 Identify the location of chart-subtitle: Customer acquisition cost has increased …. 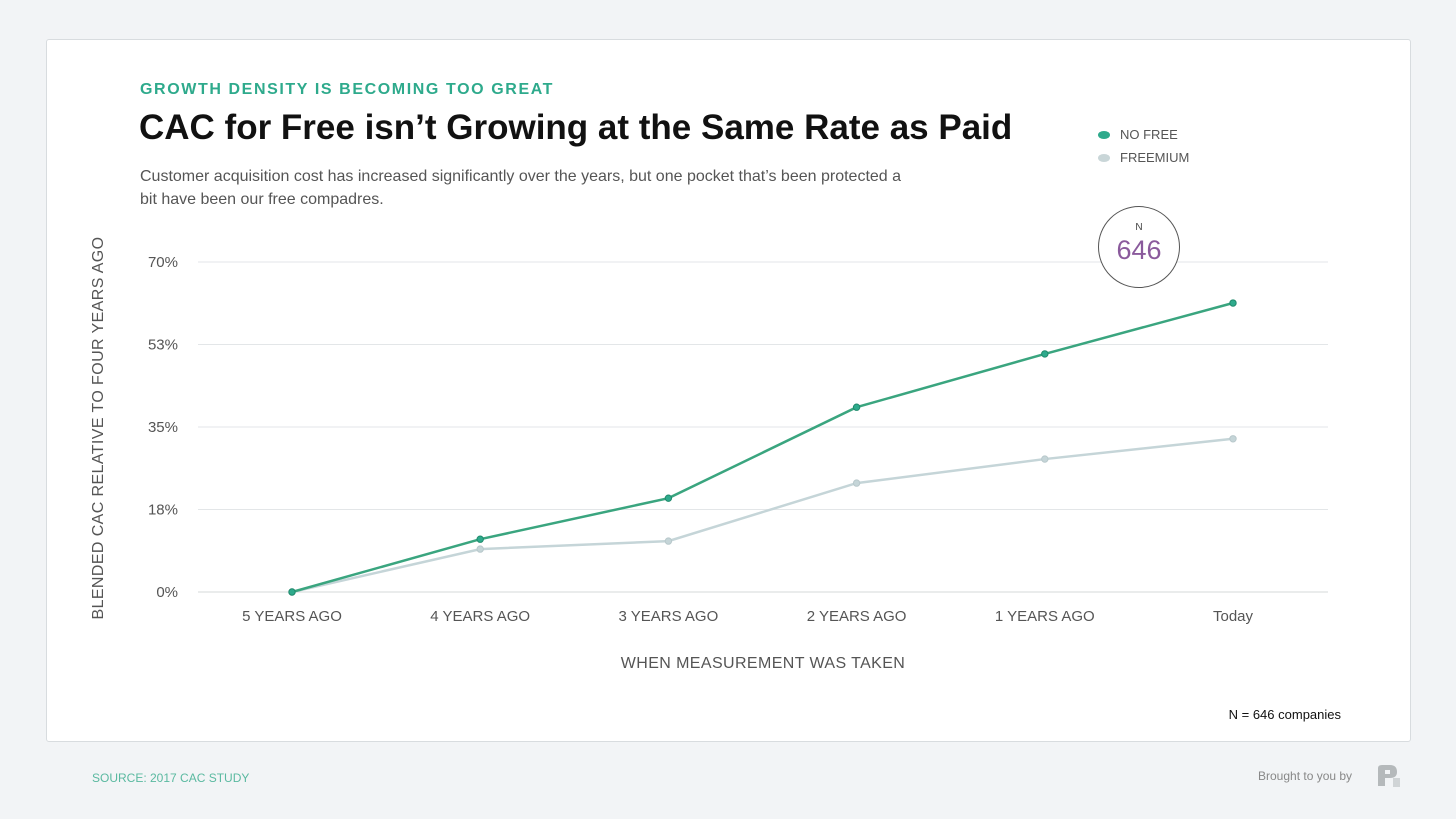
(521, 188).